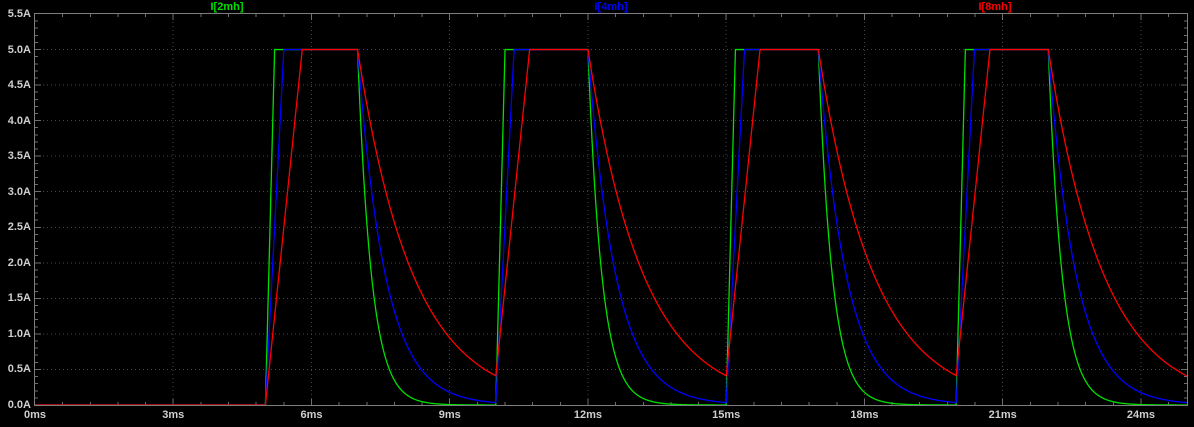  Describe the element at coordinates (449, 415) in the screenshot. I see `x-tick-label: 9ms` at that location.